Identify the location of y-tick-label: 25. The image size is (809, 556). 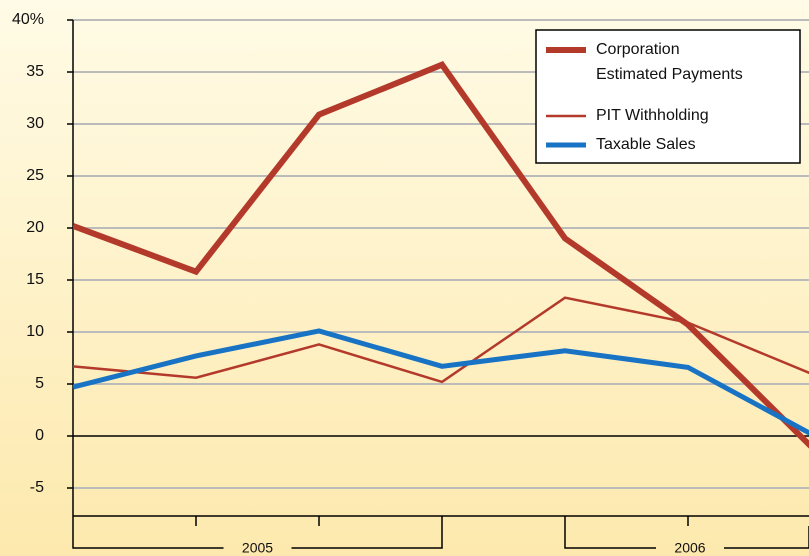
(35, 175).